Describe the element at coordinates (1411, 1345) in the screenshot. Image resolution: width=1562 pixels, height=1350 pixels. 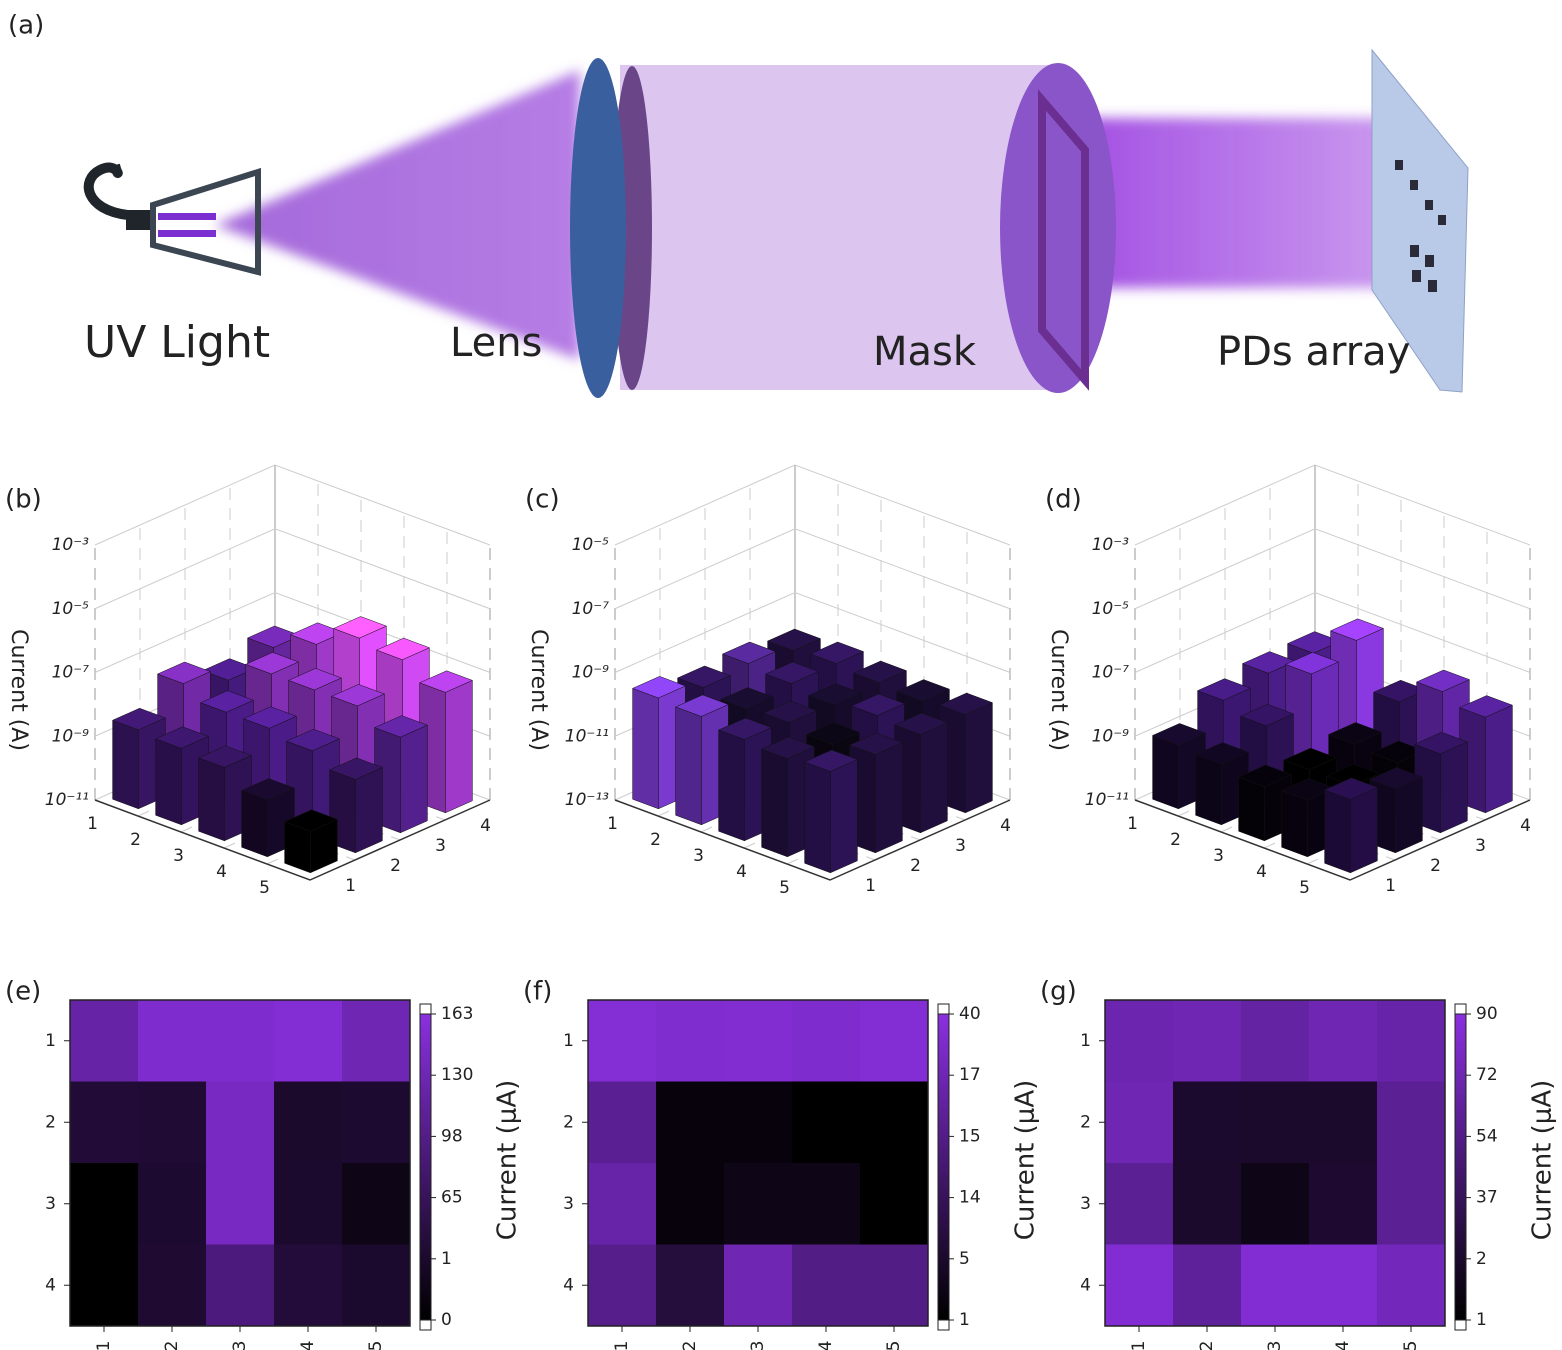
I see `x-tick-label: 5` at that location.